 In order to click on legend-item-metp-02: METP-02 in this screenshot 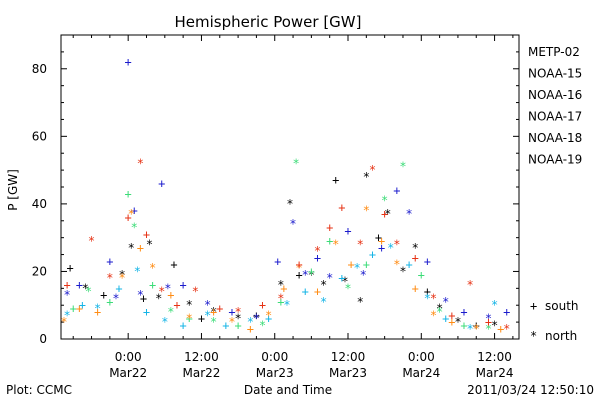, I will do `click(554, 52)`.